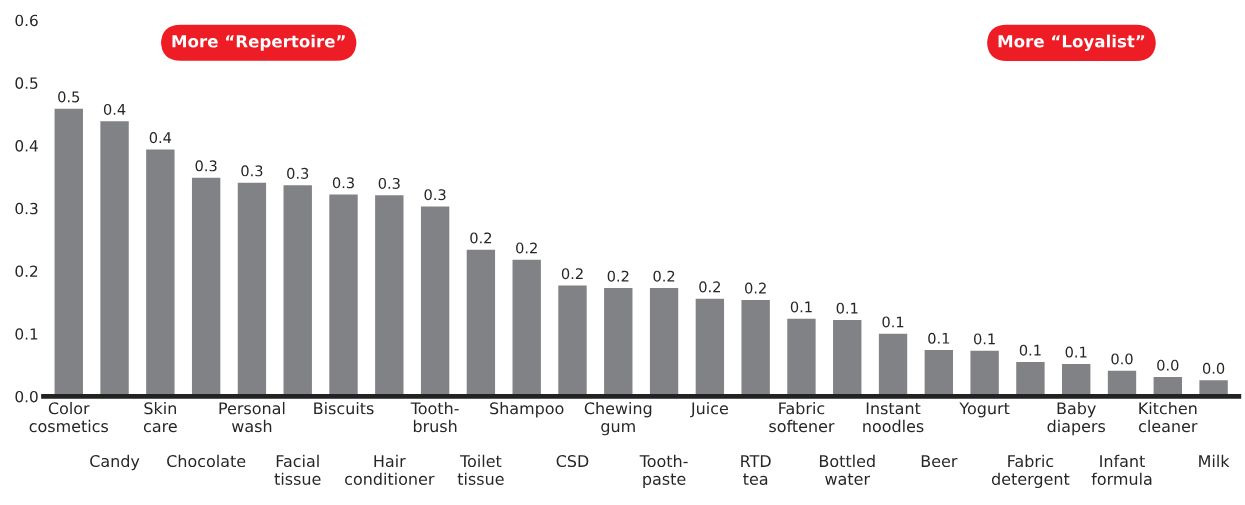 The height and width of the screenshot is (505, 1245). Describe the element at coordinates (160, 417) in the screenshot. I see `x-tick-label: Skin care` at that location.